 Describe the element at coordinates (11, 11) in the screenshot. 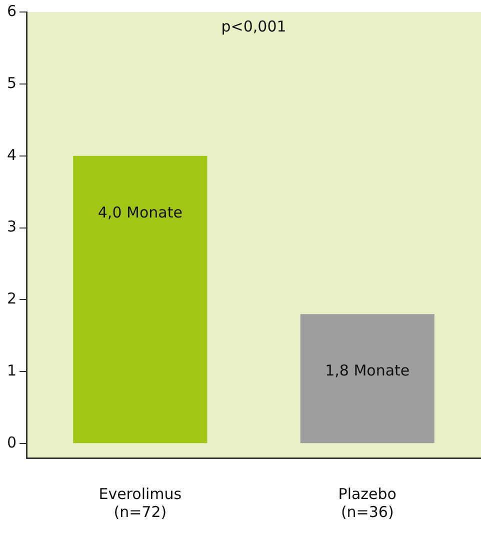

I see `y-tick-label: 6` at that location.